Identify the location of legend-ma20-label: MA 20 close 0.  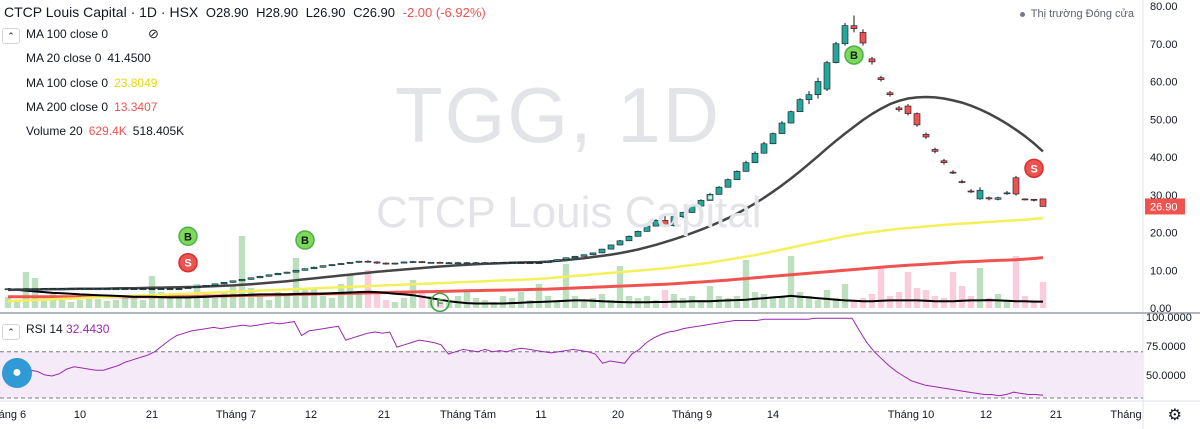
(64, 58).